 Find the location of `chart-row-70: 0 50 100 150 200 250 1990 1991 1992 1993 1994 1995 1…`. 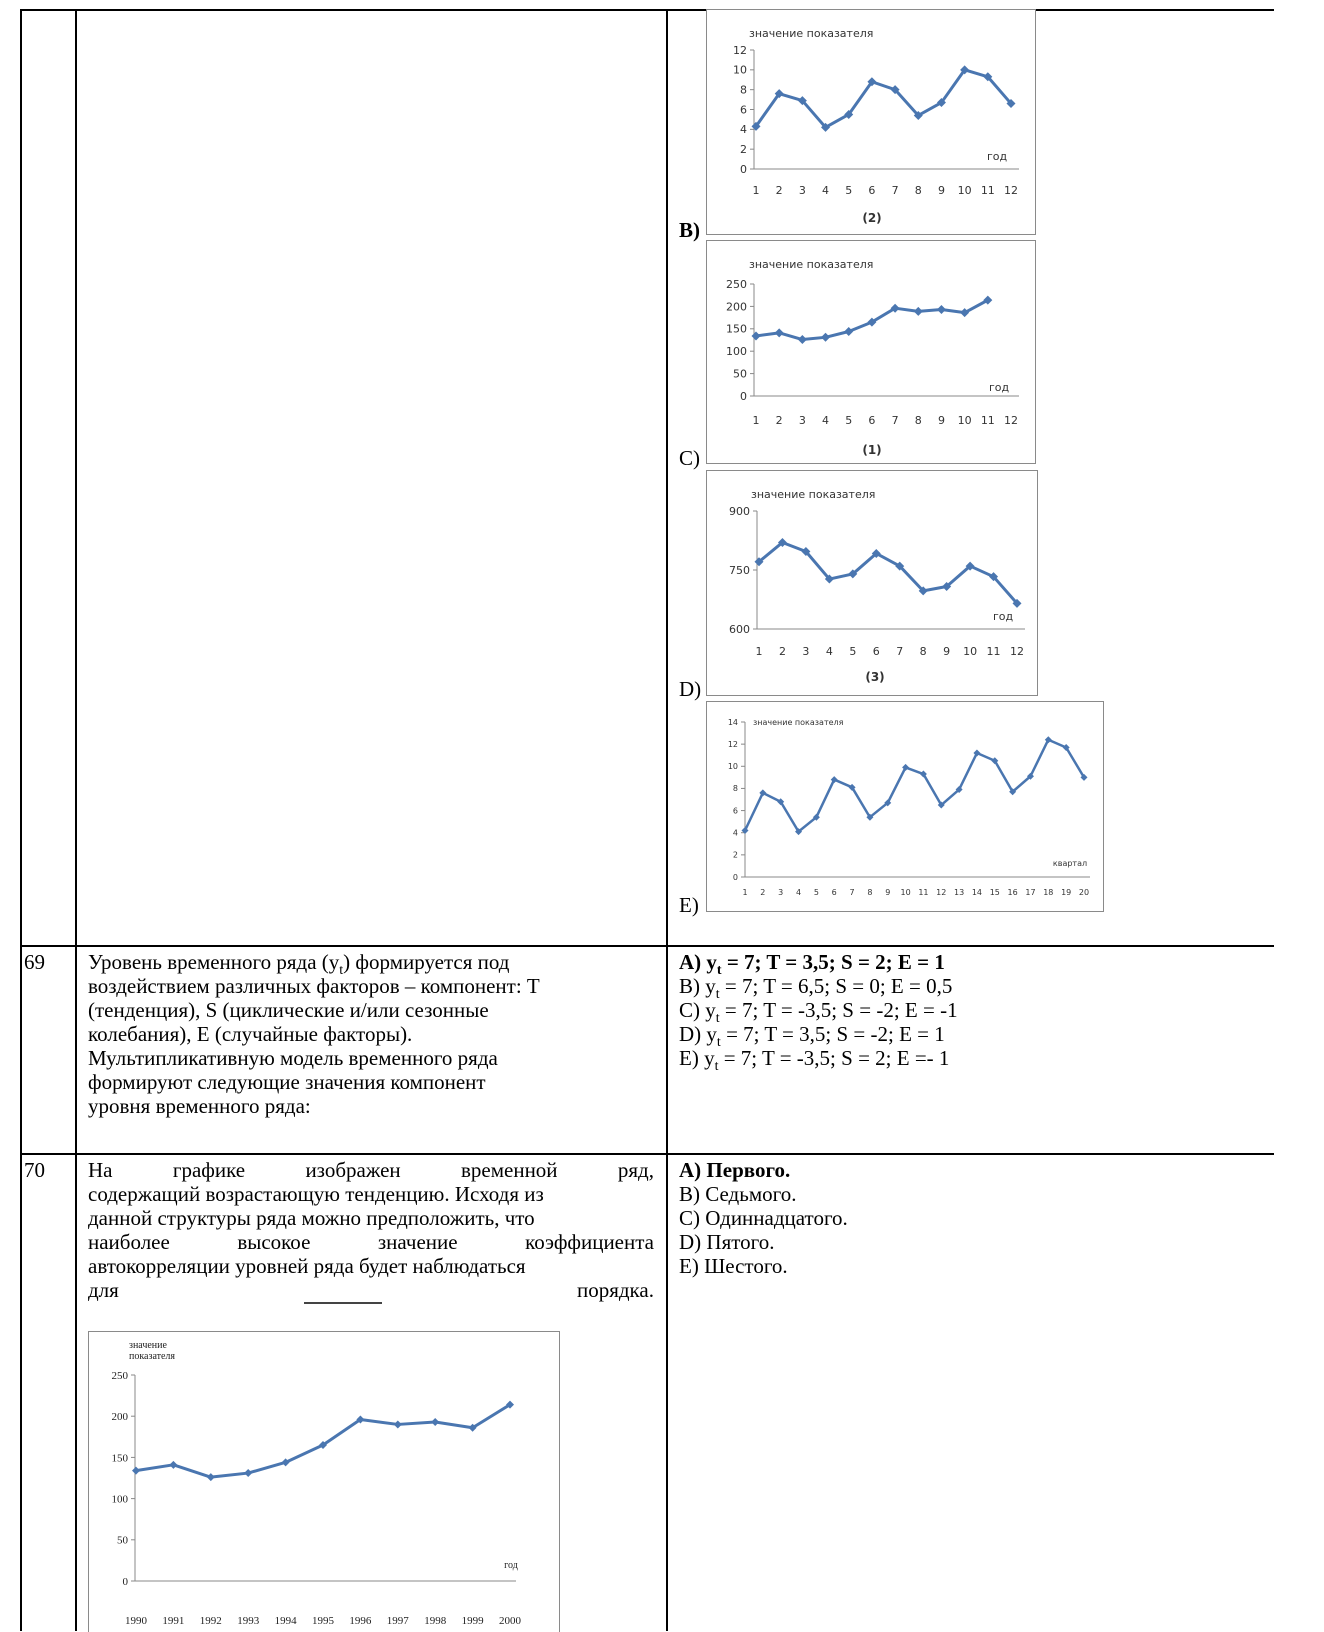

chart-row-70: 0 50 100 150 200 250 1990 1991 1992 1993 1994 1995 1… is located at coordinates (324, 1481).